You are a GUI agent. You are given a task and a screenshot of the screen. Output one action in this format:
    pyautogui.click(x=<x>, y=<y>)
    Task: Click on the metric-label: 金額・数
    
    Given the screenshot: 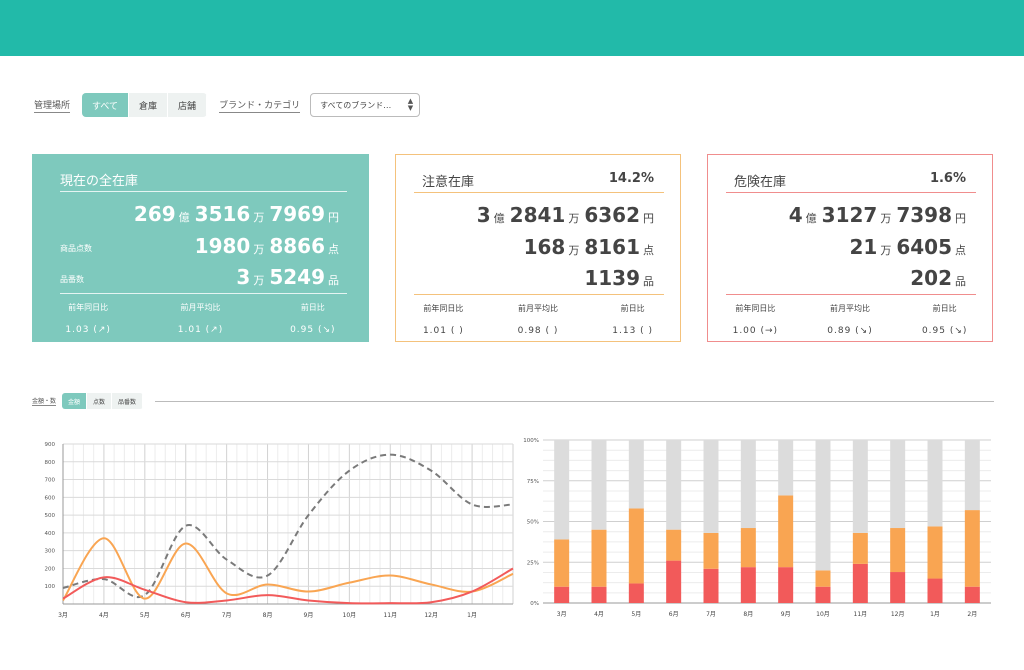 What is the action you would take?
    pyautogui.click(x=44, y=402)
    